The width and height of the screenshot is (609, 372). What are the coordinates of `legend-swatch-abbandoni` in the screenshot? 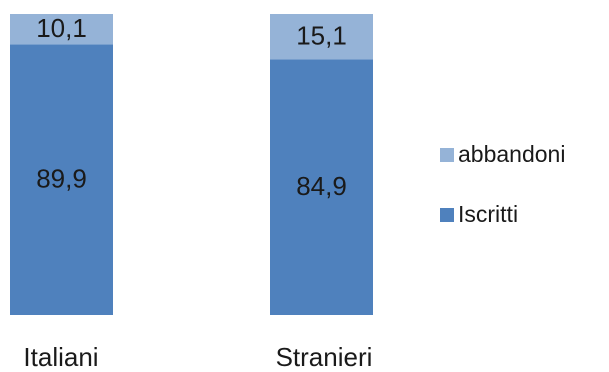 It's located at (447, 155).